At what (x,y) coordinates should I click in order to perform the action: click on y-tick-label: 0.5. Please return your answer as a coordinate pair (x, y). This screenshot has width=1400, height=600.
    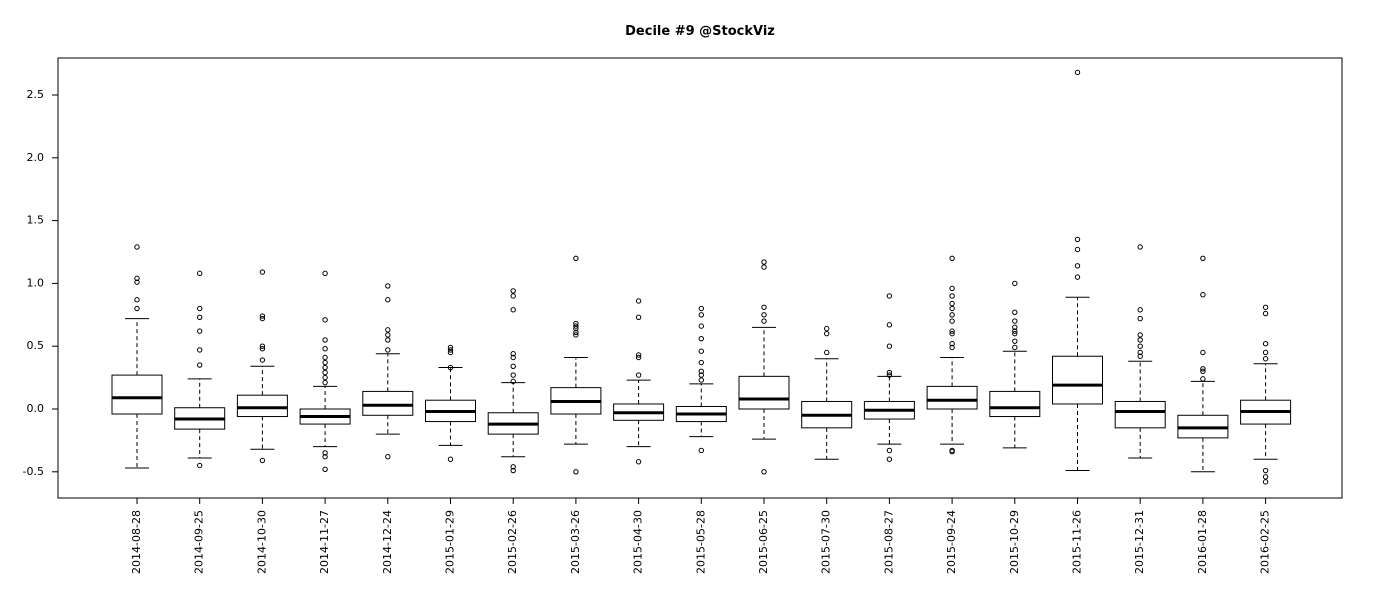
    Looking at the image, I should click on (36, 345).